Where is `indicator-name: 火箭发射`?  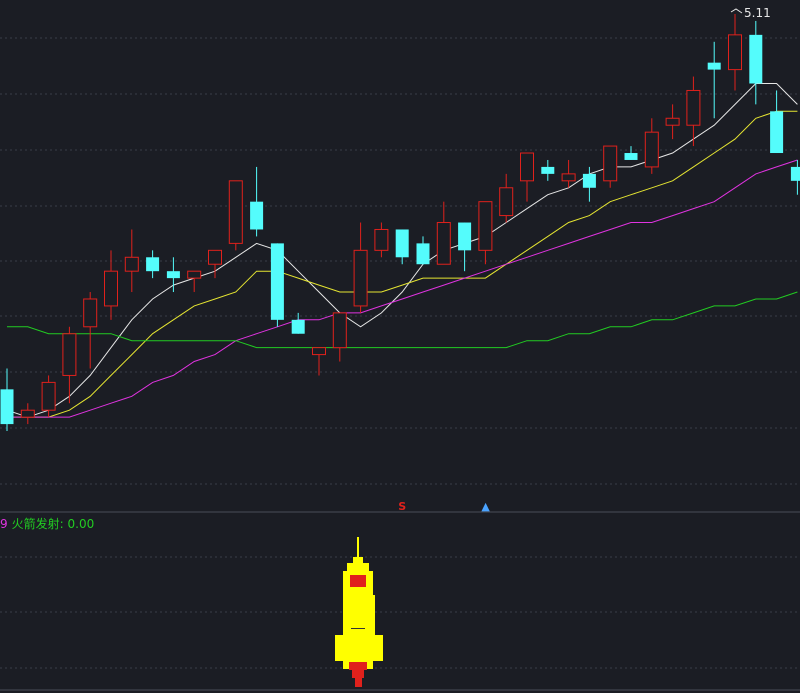 indicator-name: 火箭发射 is located at coordinates (35, 524).